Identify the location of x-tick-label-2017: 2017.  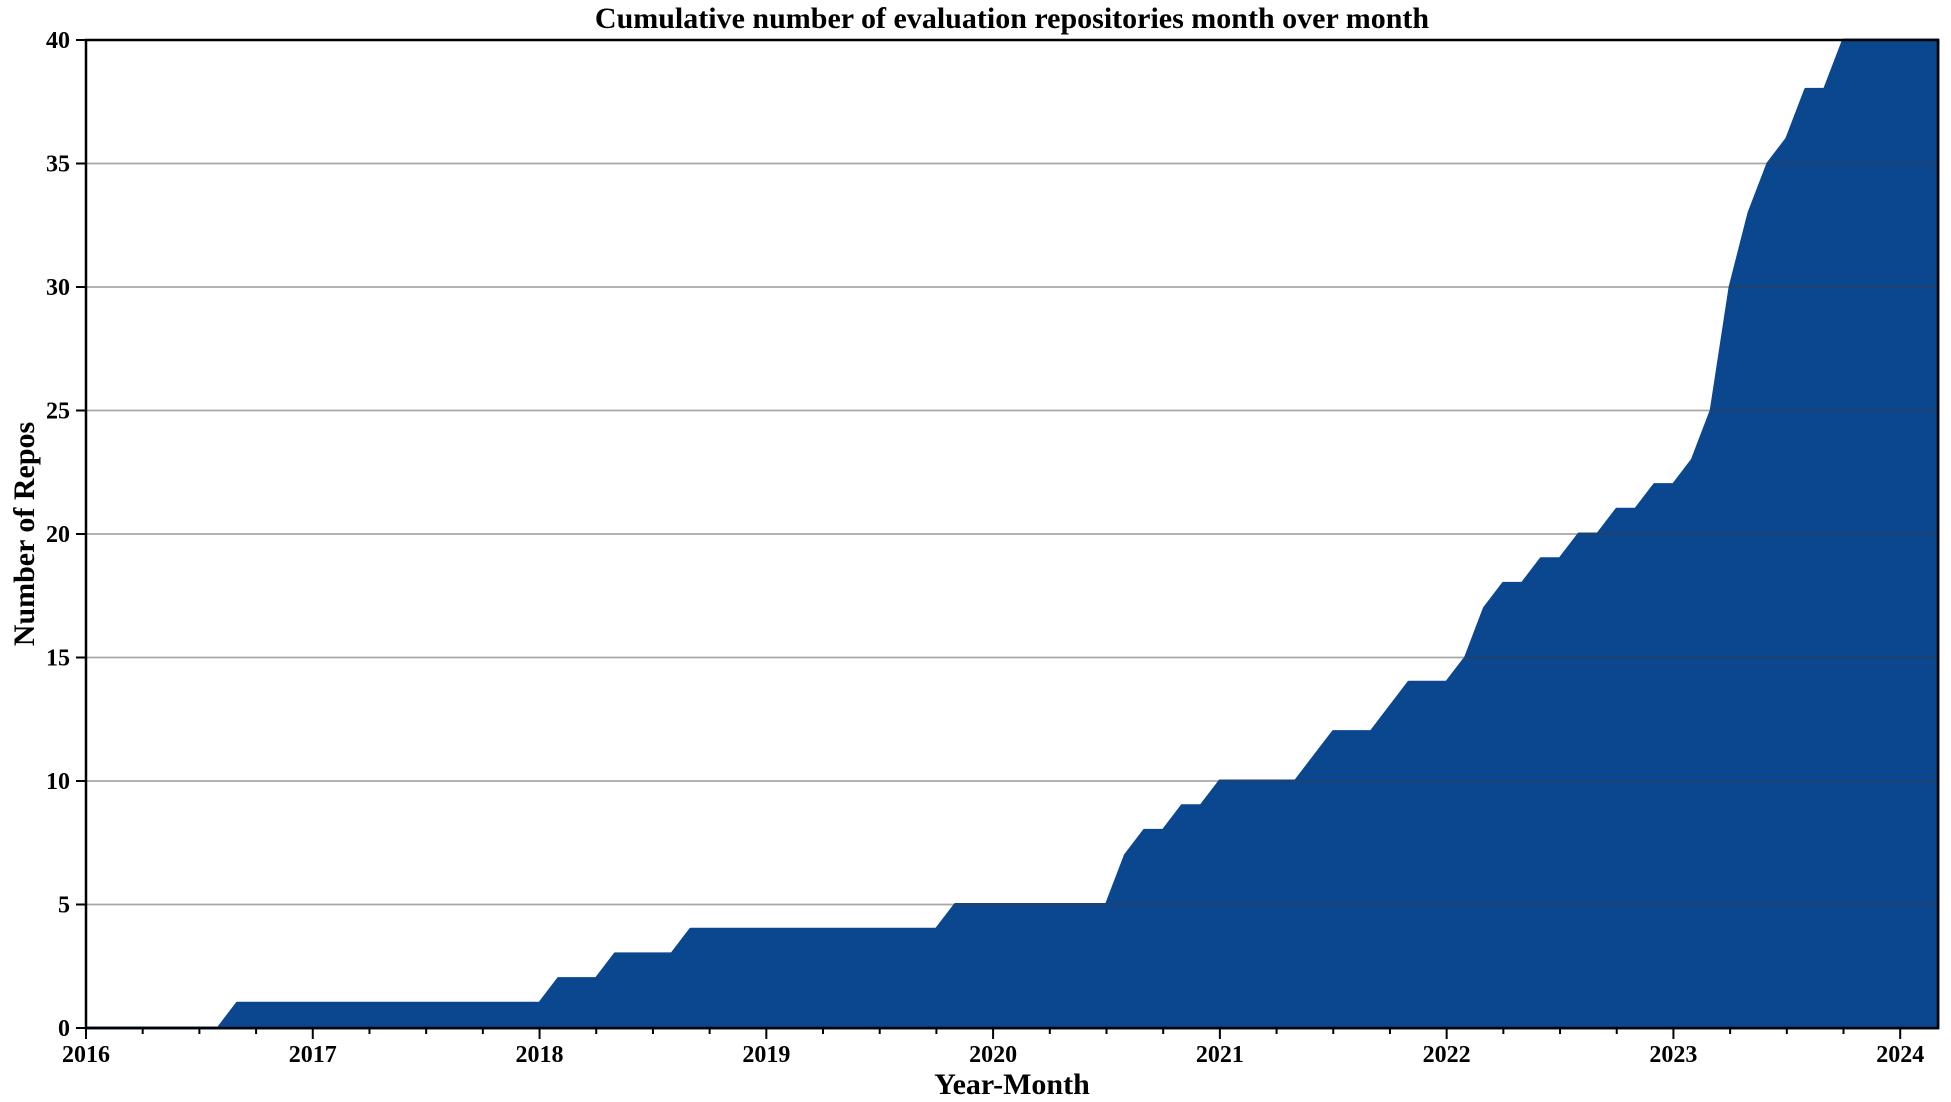
(313, 1055).